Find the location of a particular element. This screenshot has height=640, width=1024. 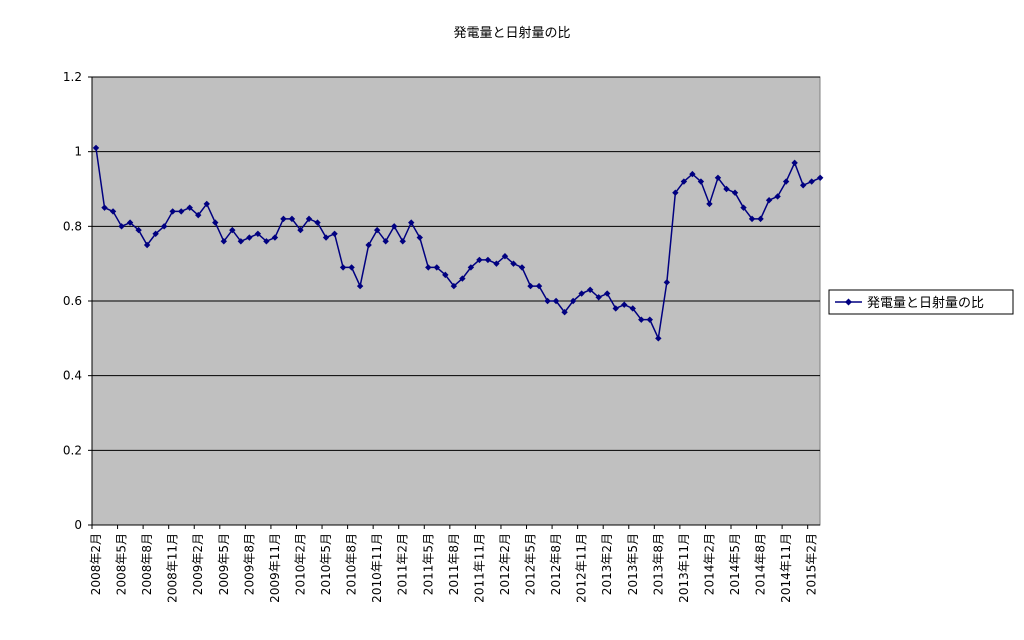

x-tick-label: 2014年8月 is located at coordinates (761, 564).